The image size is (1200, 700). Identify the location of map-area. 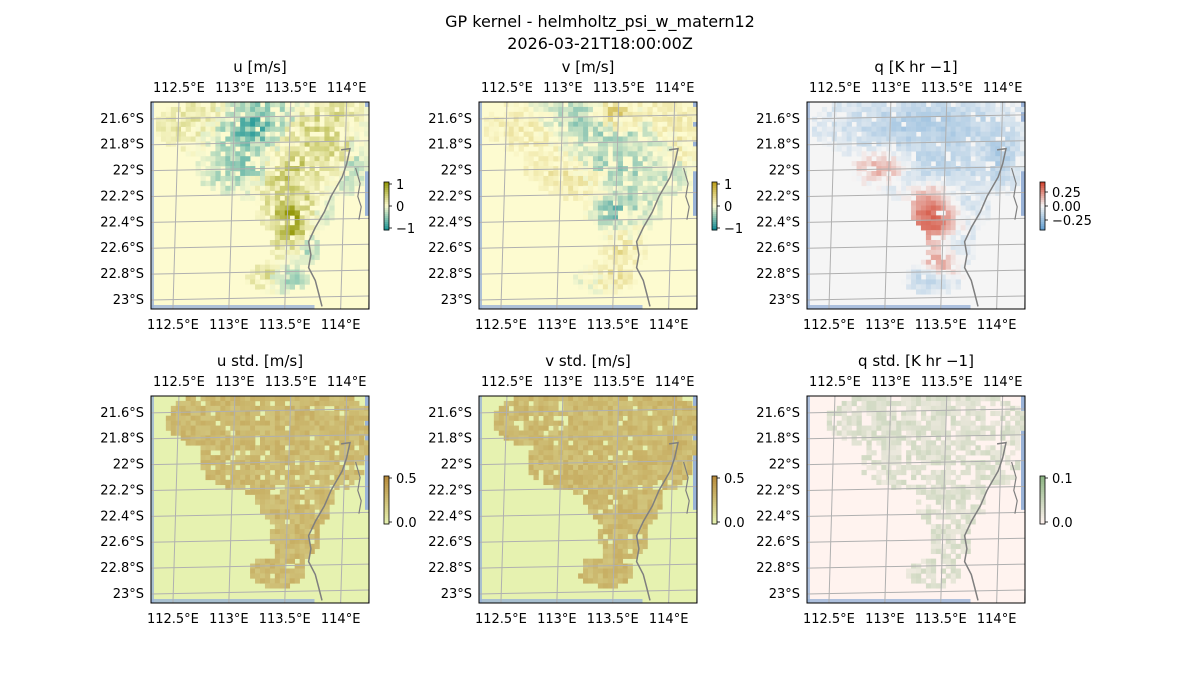
(588, 499).